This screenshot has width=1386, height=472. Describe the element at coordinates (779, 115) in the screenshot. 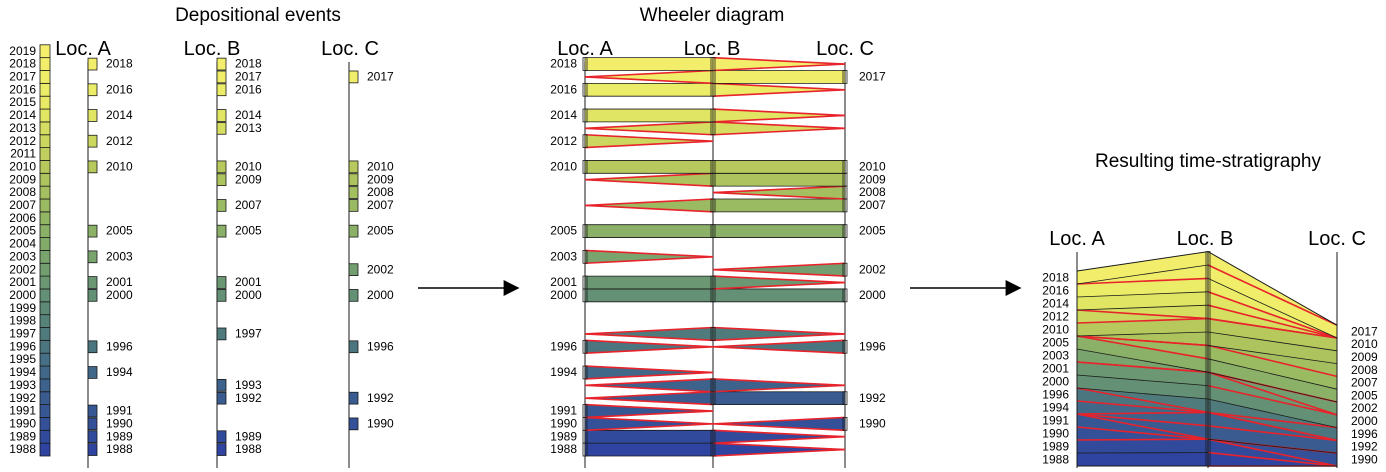

I see `wh-band-bc-2014` at that location.